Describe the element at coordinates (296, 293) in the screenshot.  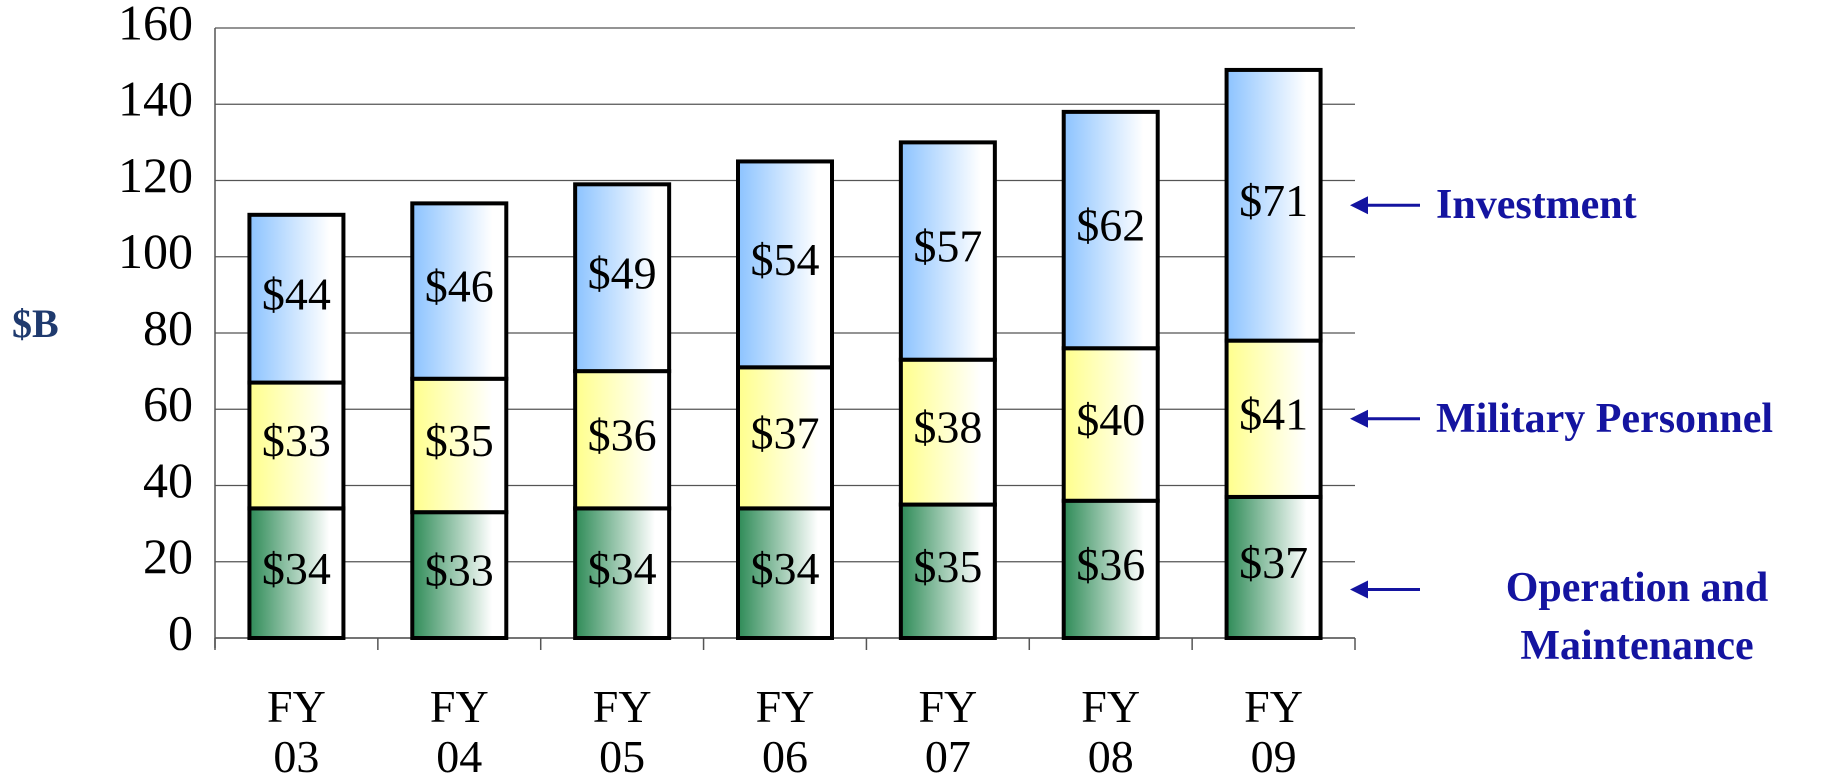
I see `value-label: $44` at that location.